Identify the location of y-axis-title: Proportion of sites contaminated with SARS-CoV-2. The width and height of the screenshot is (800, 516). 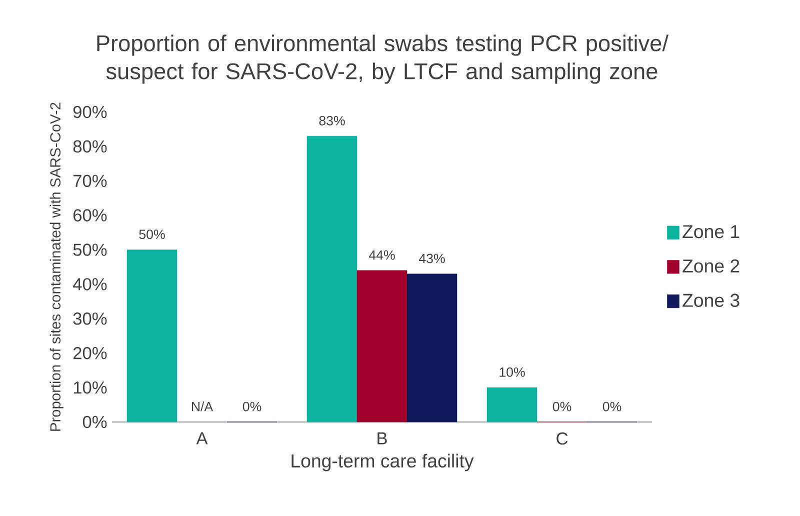
(57, 266).